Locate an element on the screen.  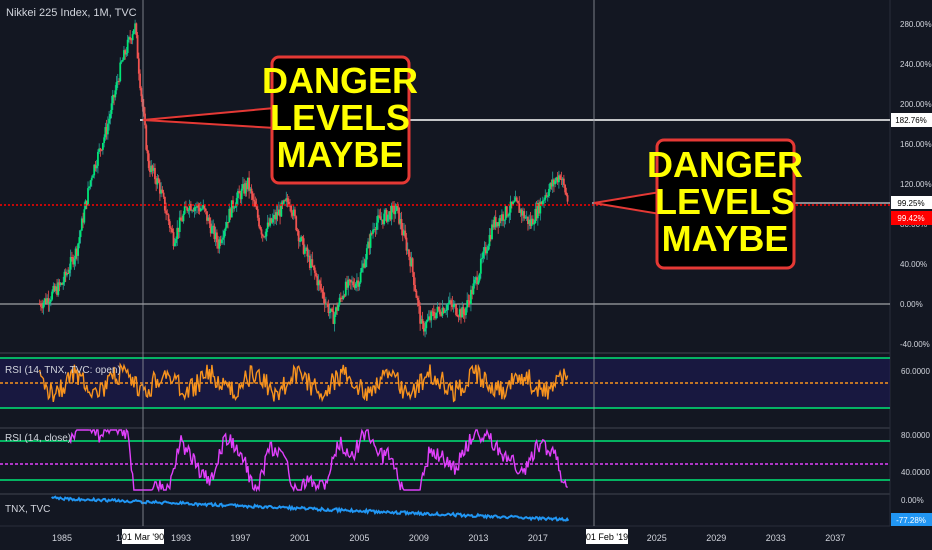
callout-line-1: DANGER is located at coordinates (340, 80).